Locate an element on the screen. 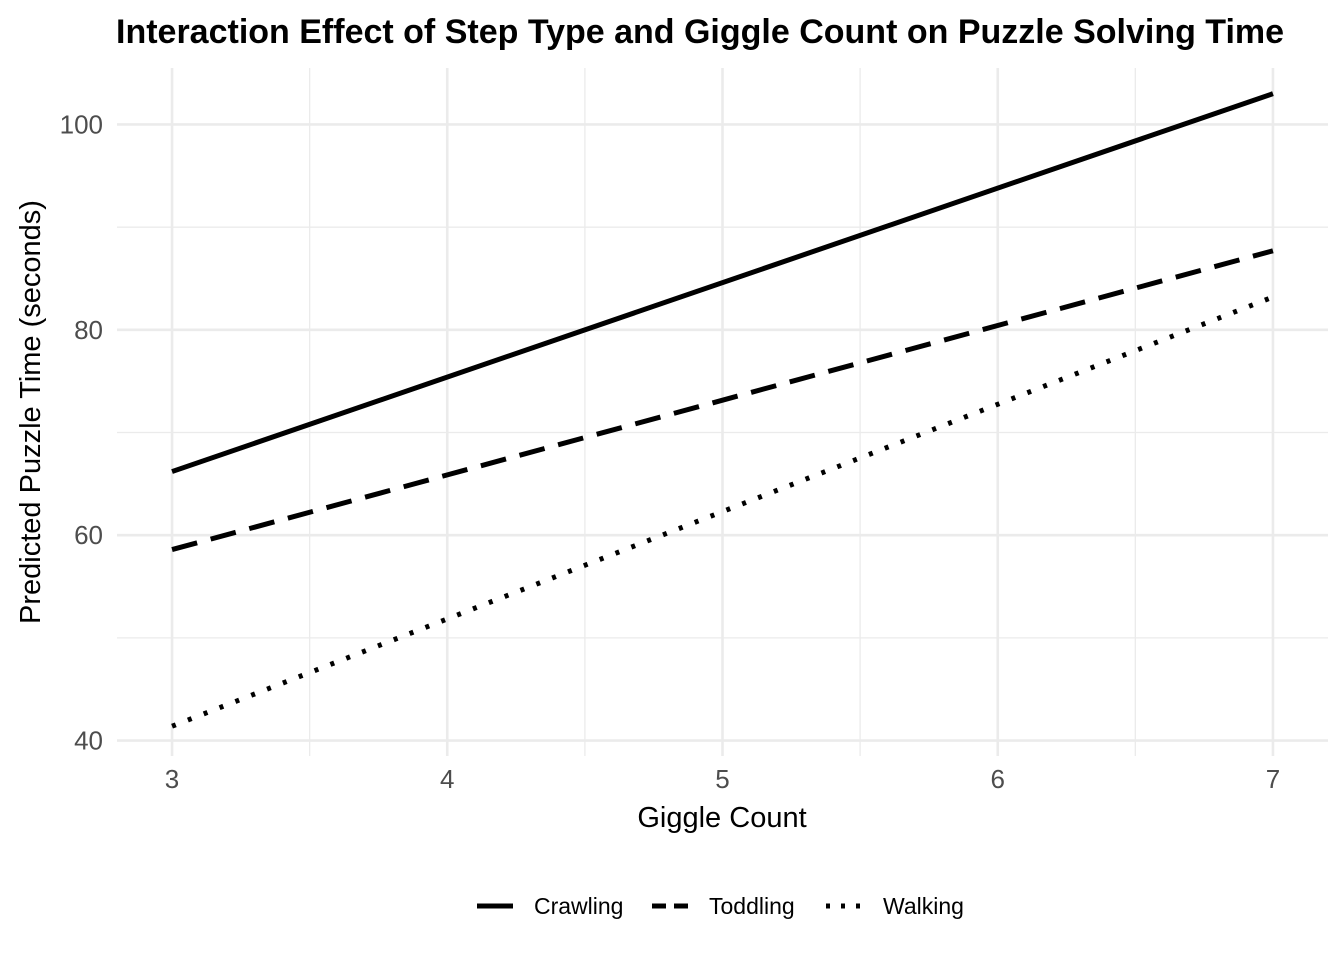 The image size is (1344, 960). legend-label-walking: Walking is located at coordinates (923, 906).